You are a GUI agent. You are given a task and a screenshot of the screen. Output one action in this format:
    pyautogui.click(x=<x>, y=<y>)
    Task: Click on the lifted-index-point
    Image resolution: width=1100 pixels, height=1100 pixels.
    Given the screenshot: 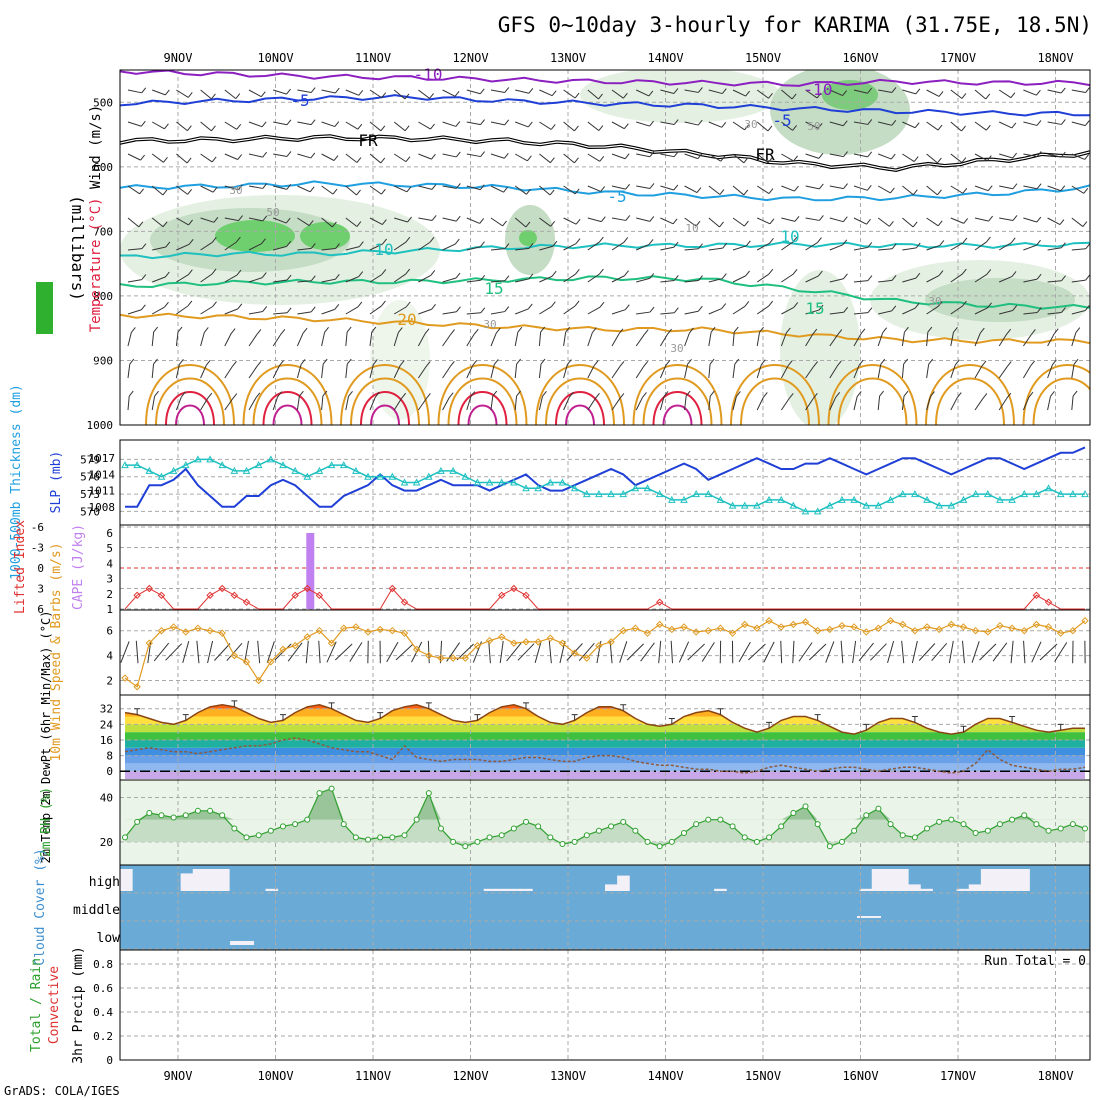 What is the action you would take?
    pyautogui.click(x=161, y=595)
    